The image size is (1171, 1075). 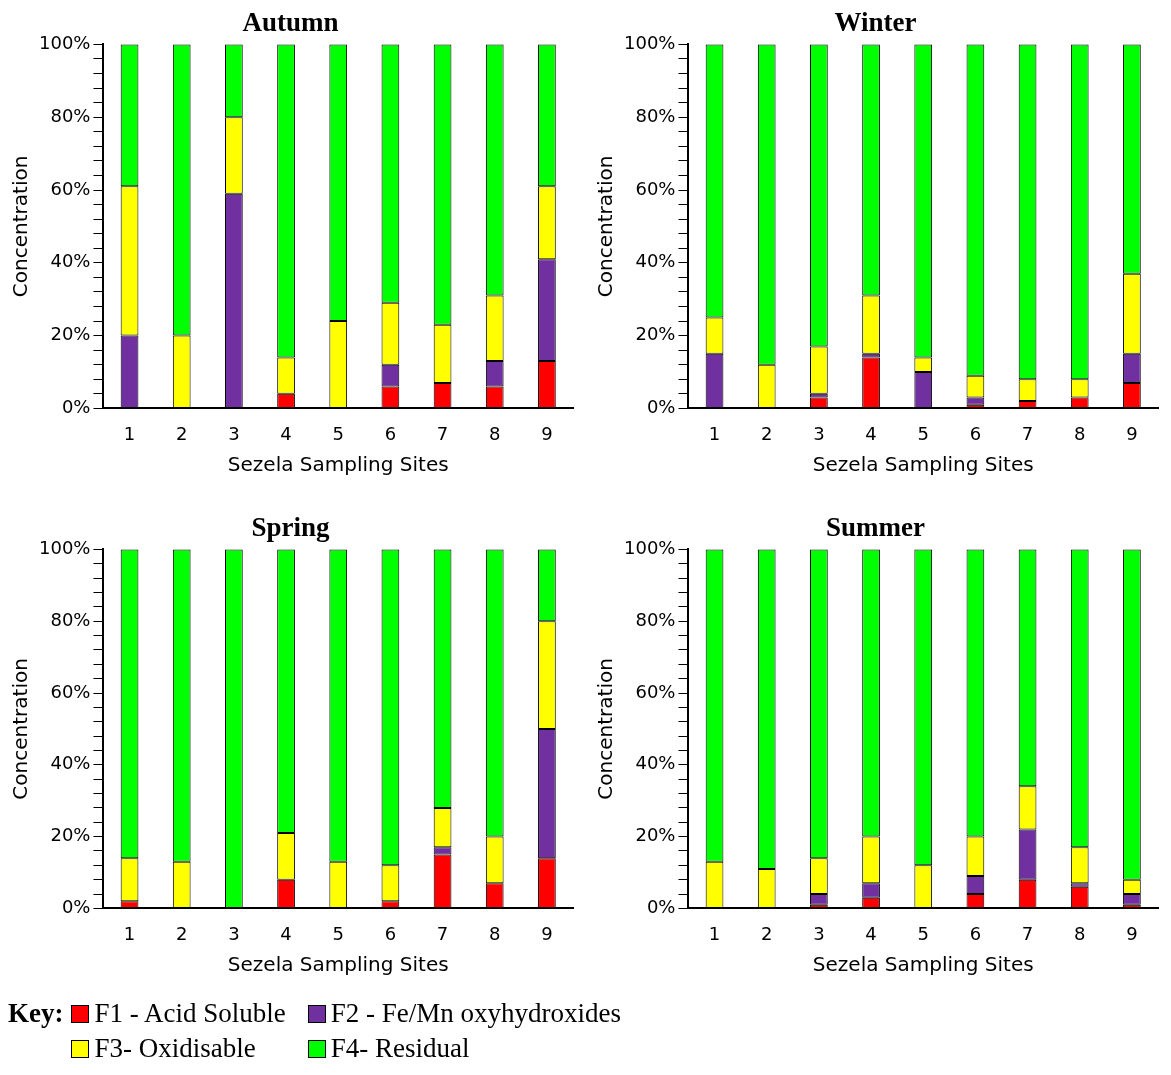 What do you see at coordinates (400, 1048) in the screenshot?
I see `legend-label: F4- Residual` at bounding box center [400, 1048].